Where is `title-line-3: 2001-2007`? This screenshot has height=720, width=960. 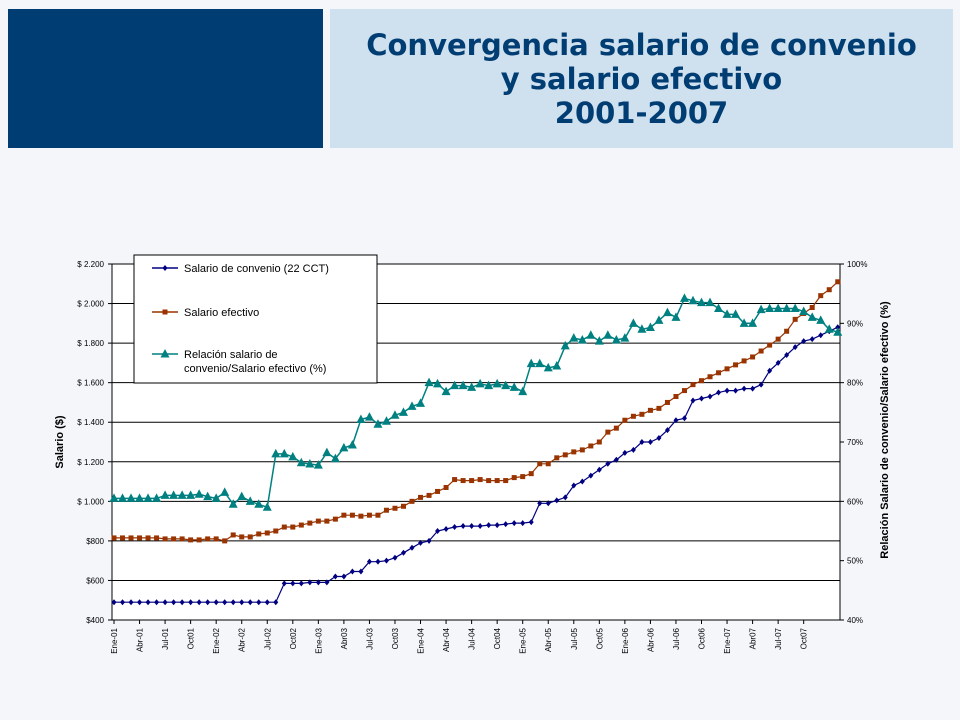 title-line-3: 2001-2007 is located at coordinates (641, 112).